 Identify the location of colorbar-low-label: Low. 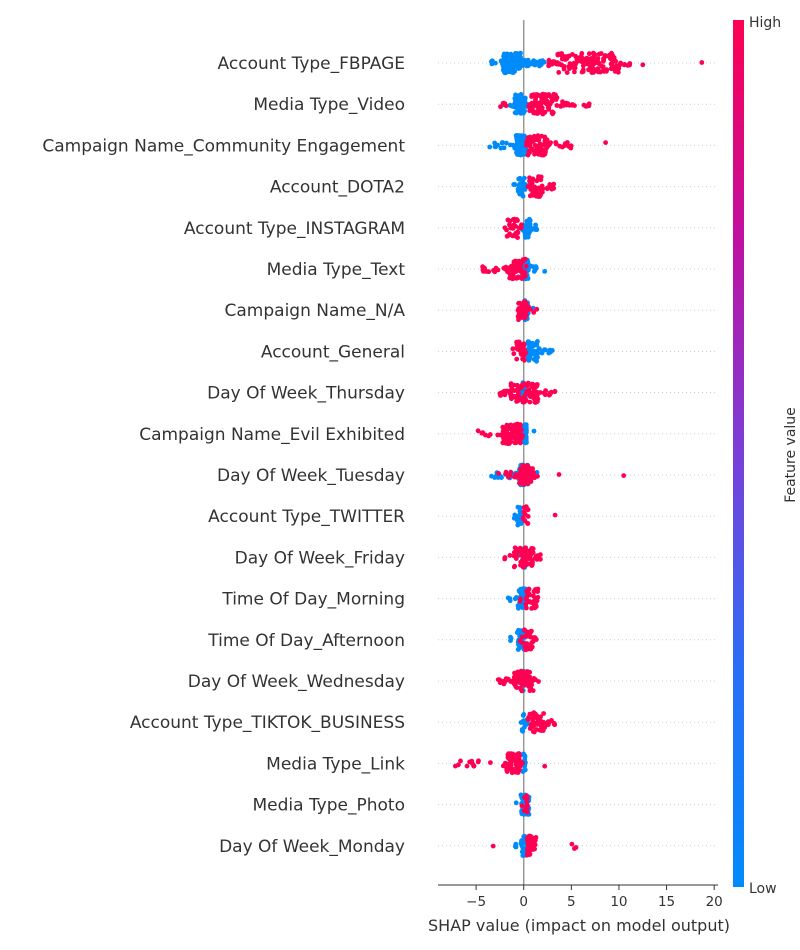
(763, 889).